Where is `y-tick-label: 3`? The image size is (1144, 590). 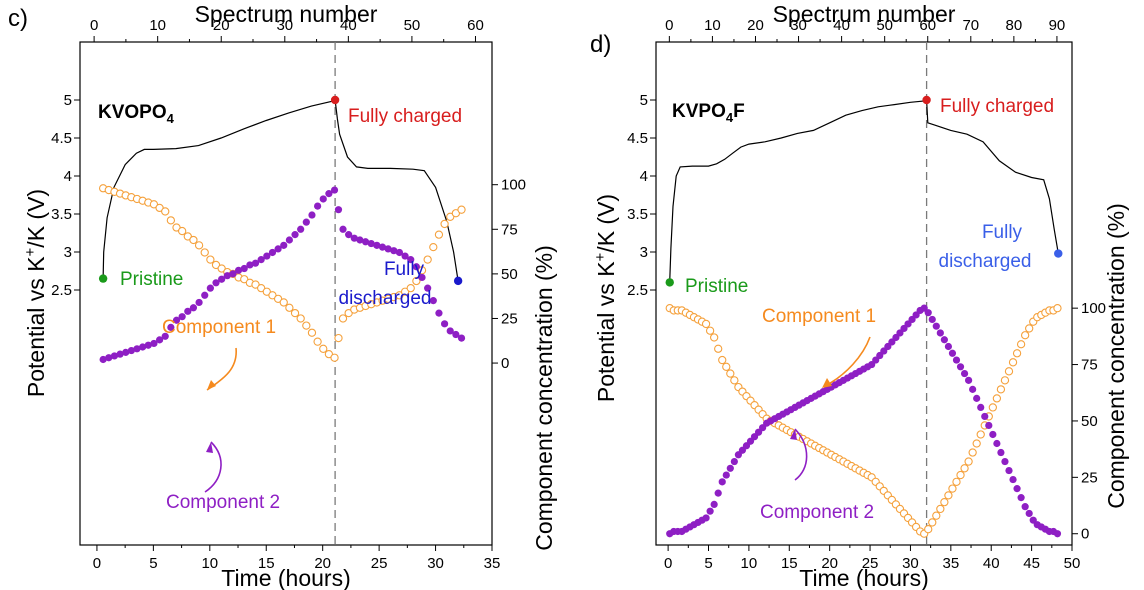
y-tick-label: 3 is located at coordinates (68, 252).